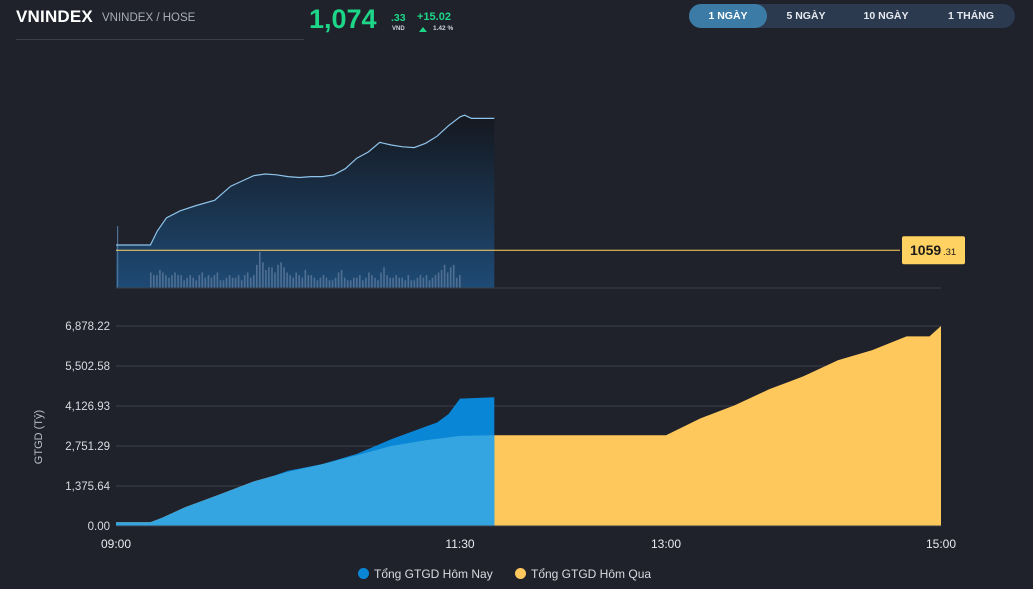 This screenshot has height=589, width=1033. What do you see at coordinates (728, 16) in the screenshot?
I see `period-1-day-button: 1 NGÀY` at bounding box center [728, 16].